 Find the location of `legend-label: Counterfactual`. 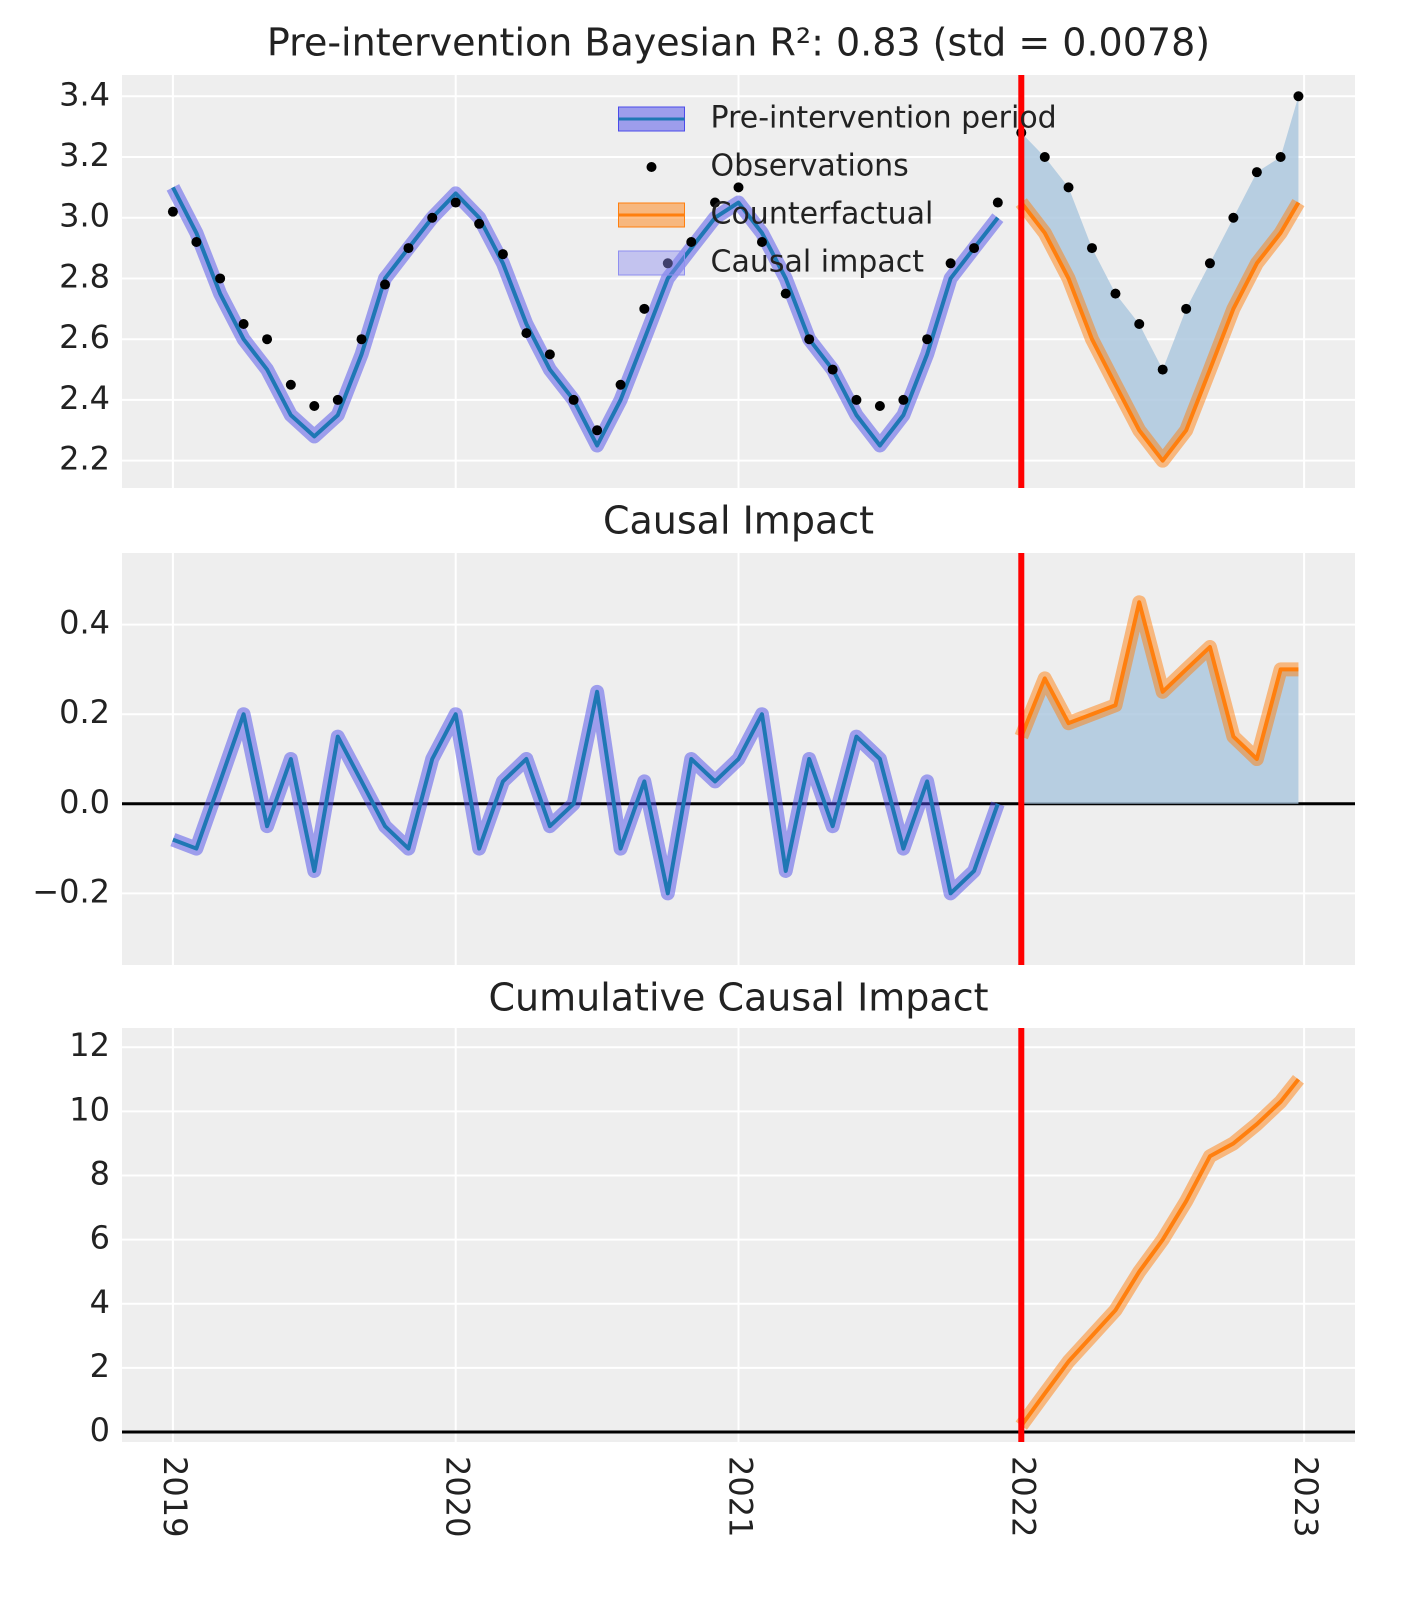

legend-label: Counterfactual is located at coordinates (822, 214).